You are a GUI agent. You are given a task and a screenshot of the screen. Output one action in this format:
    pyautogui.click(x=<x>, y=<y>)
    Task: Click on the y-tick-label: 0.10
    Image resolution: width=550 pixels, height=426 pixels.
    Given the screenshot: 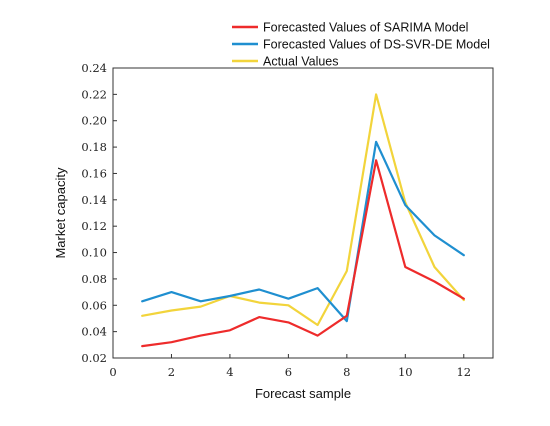 What is the action you would take?
    pyautogui.click(x=94, y=253)
    